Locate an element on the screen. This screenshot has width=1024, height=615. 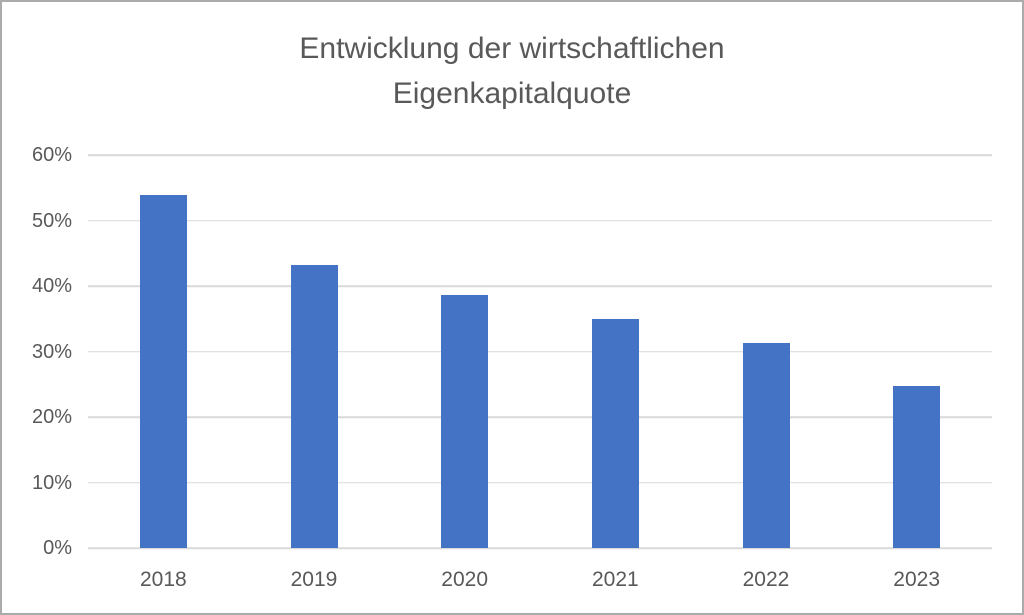
y-axis-tick-label: 30% is located at coordinates (51, 351).